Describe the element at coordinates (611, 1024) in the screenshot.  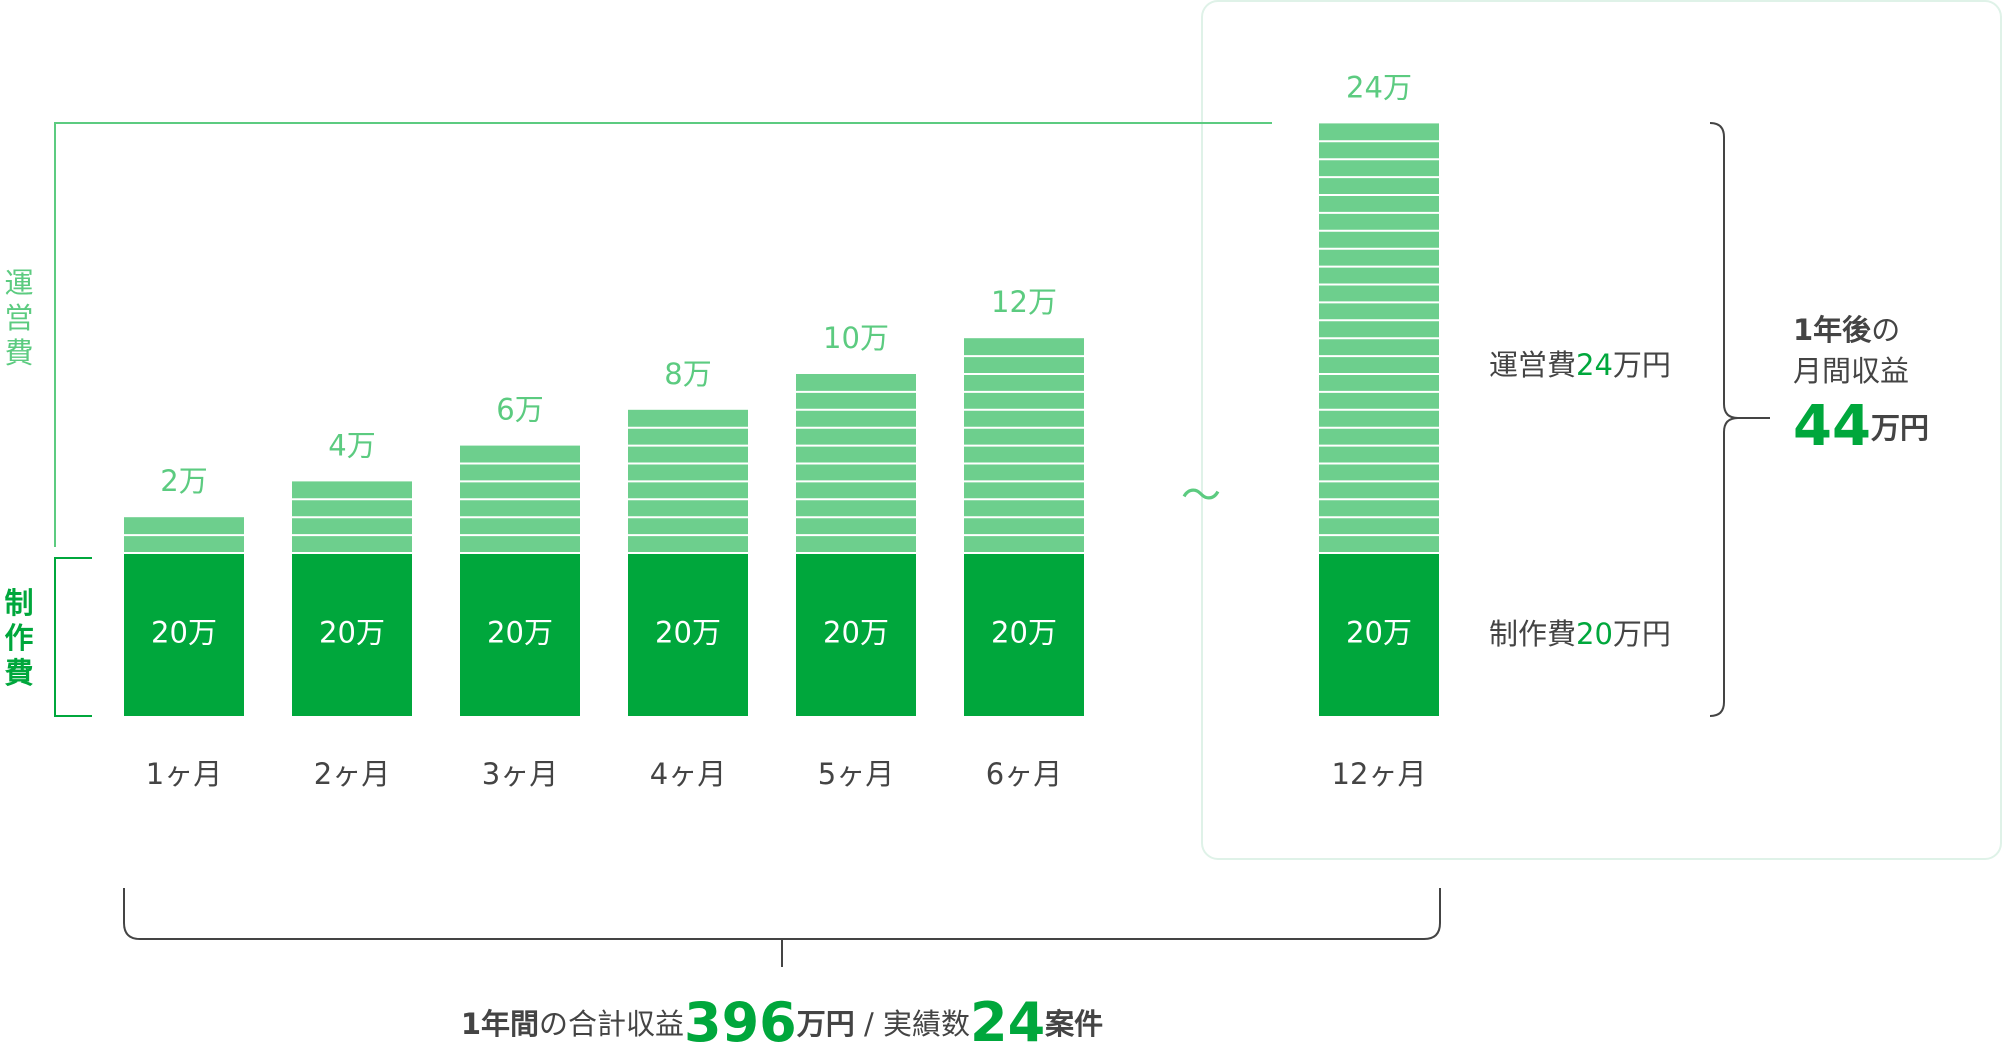
I see `text: の合計収益` at that location.